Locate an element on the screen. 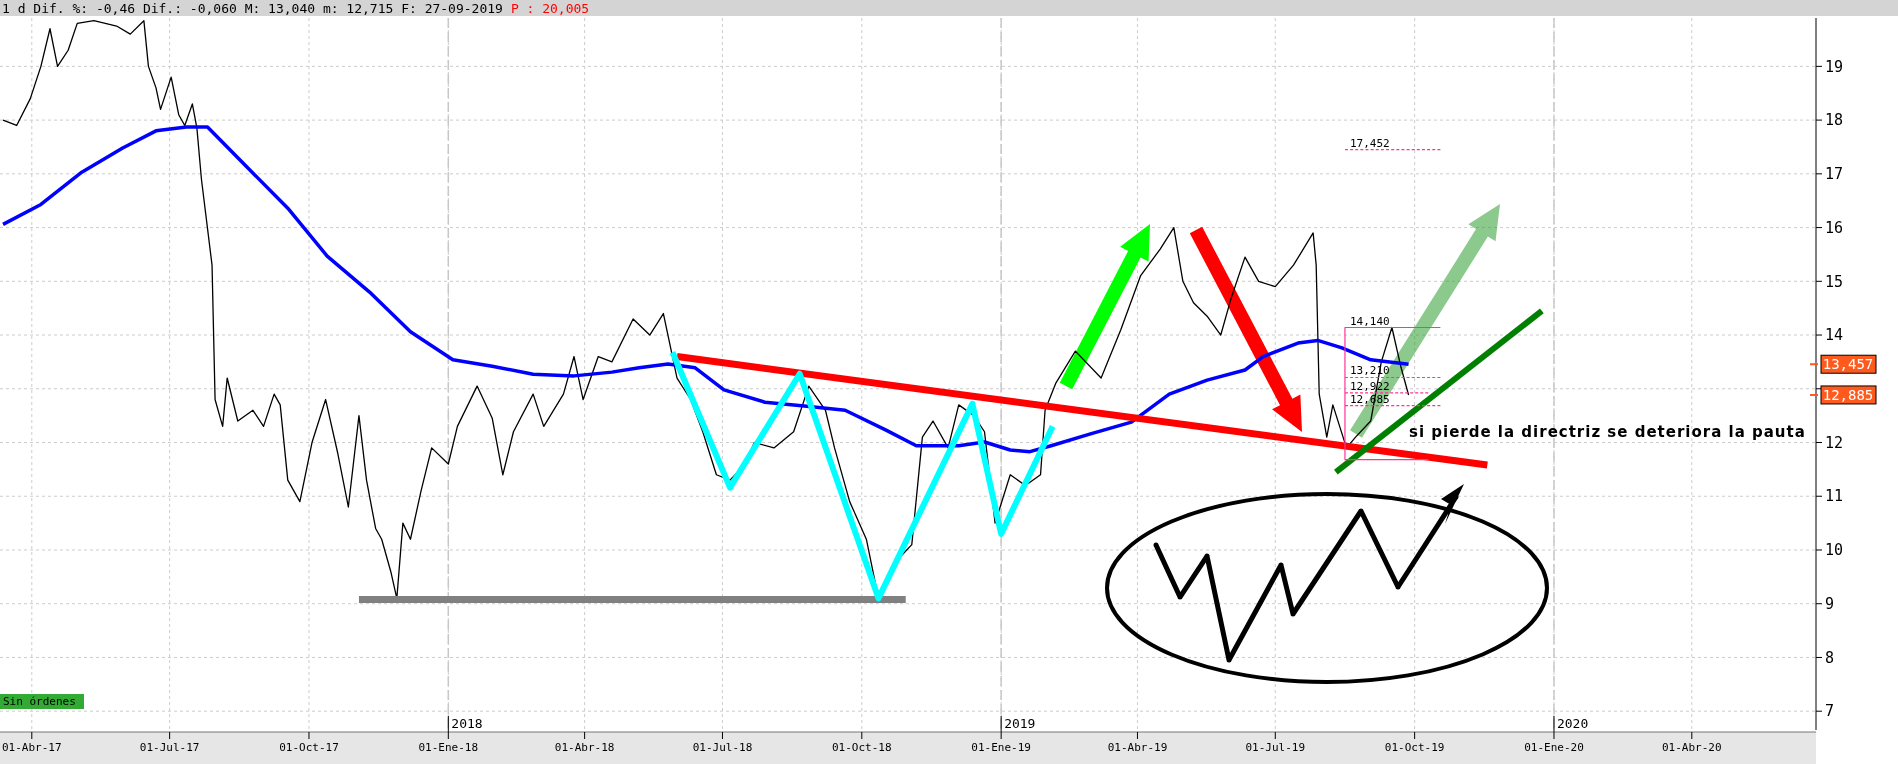 This screenshot has width=1898, height=764. annotation: Sin órdenes is located at coordinates (39, 701).